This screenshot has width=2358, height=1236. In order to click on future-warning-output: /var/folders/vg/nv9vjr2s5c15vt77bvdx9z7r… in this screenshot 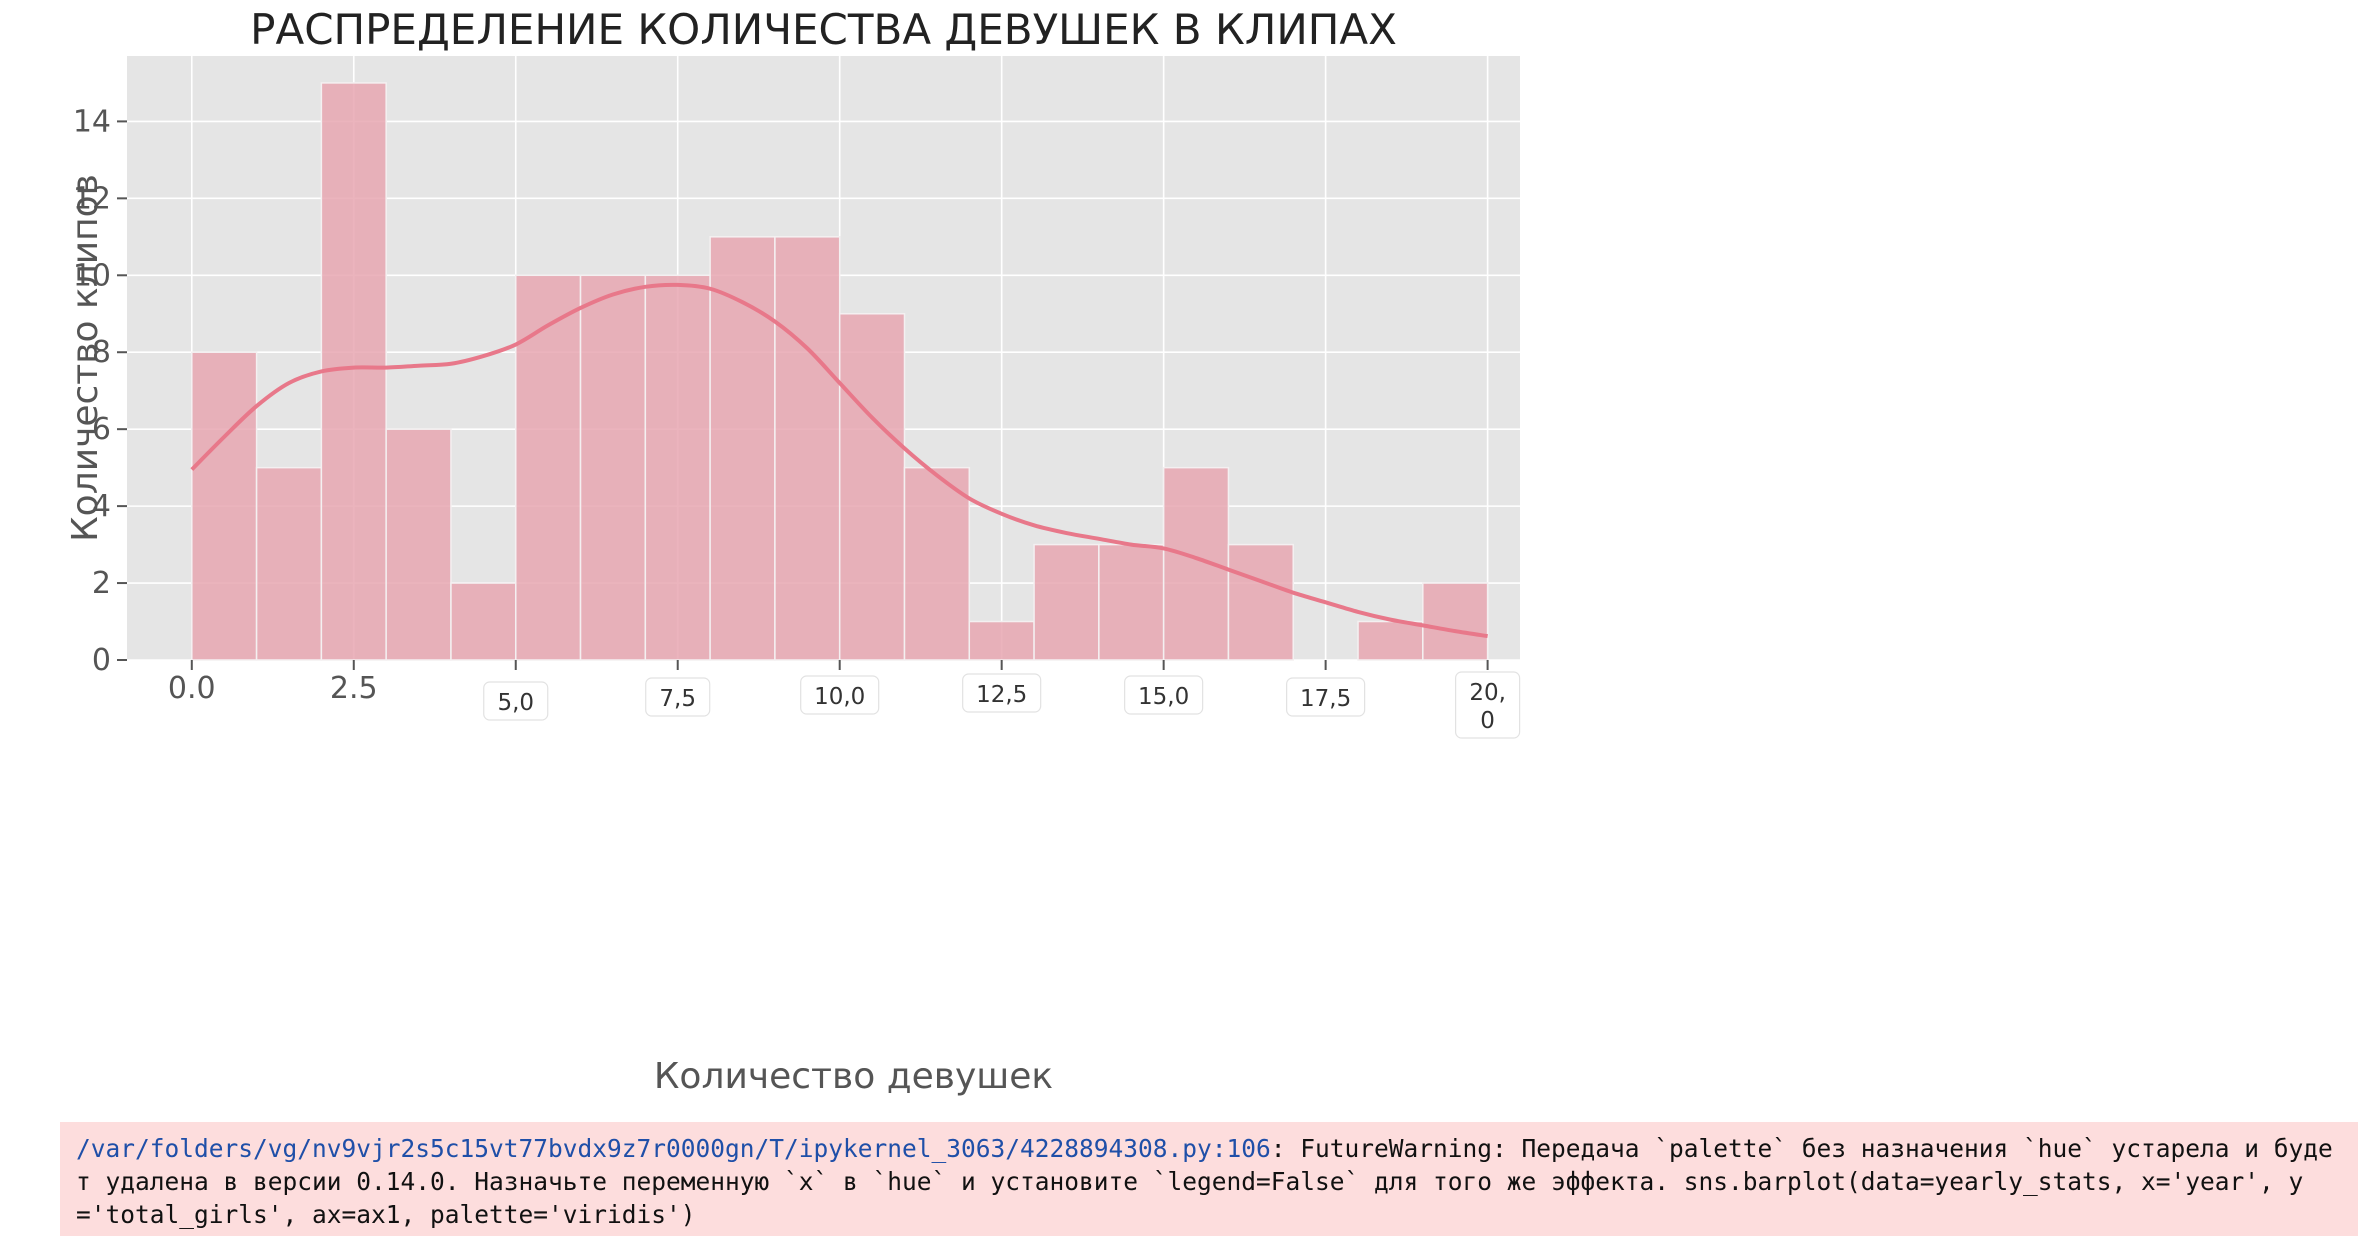, I will do `click(1209, 1179)`.